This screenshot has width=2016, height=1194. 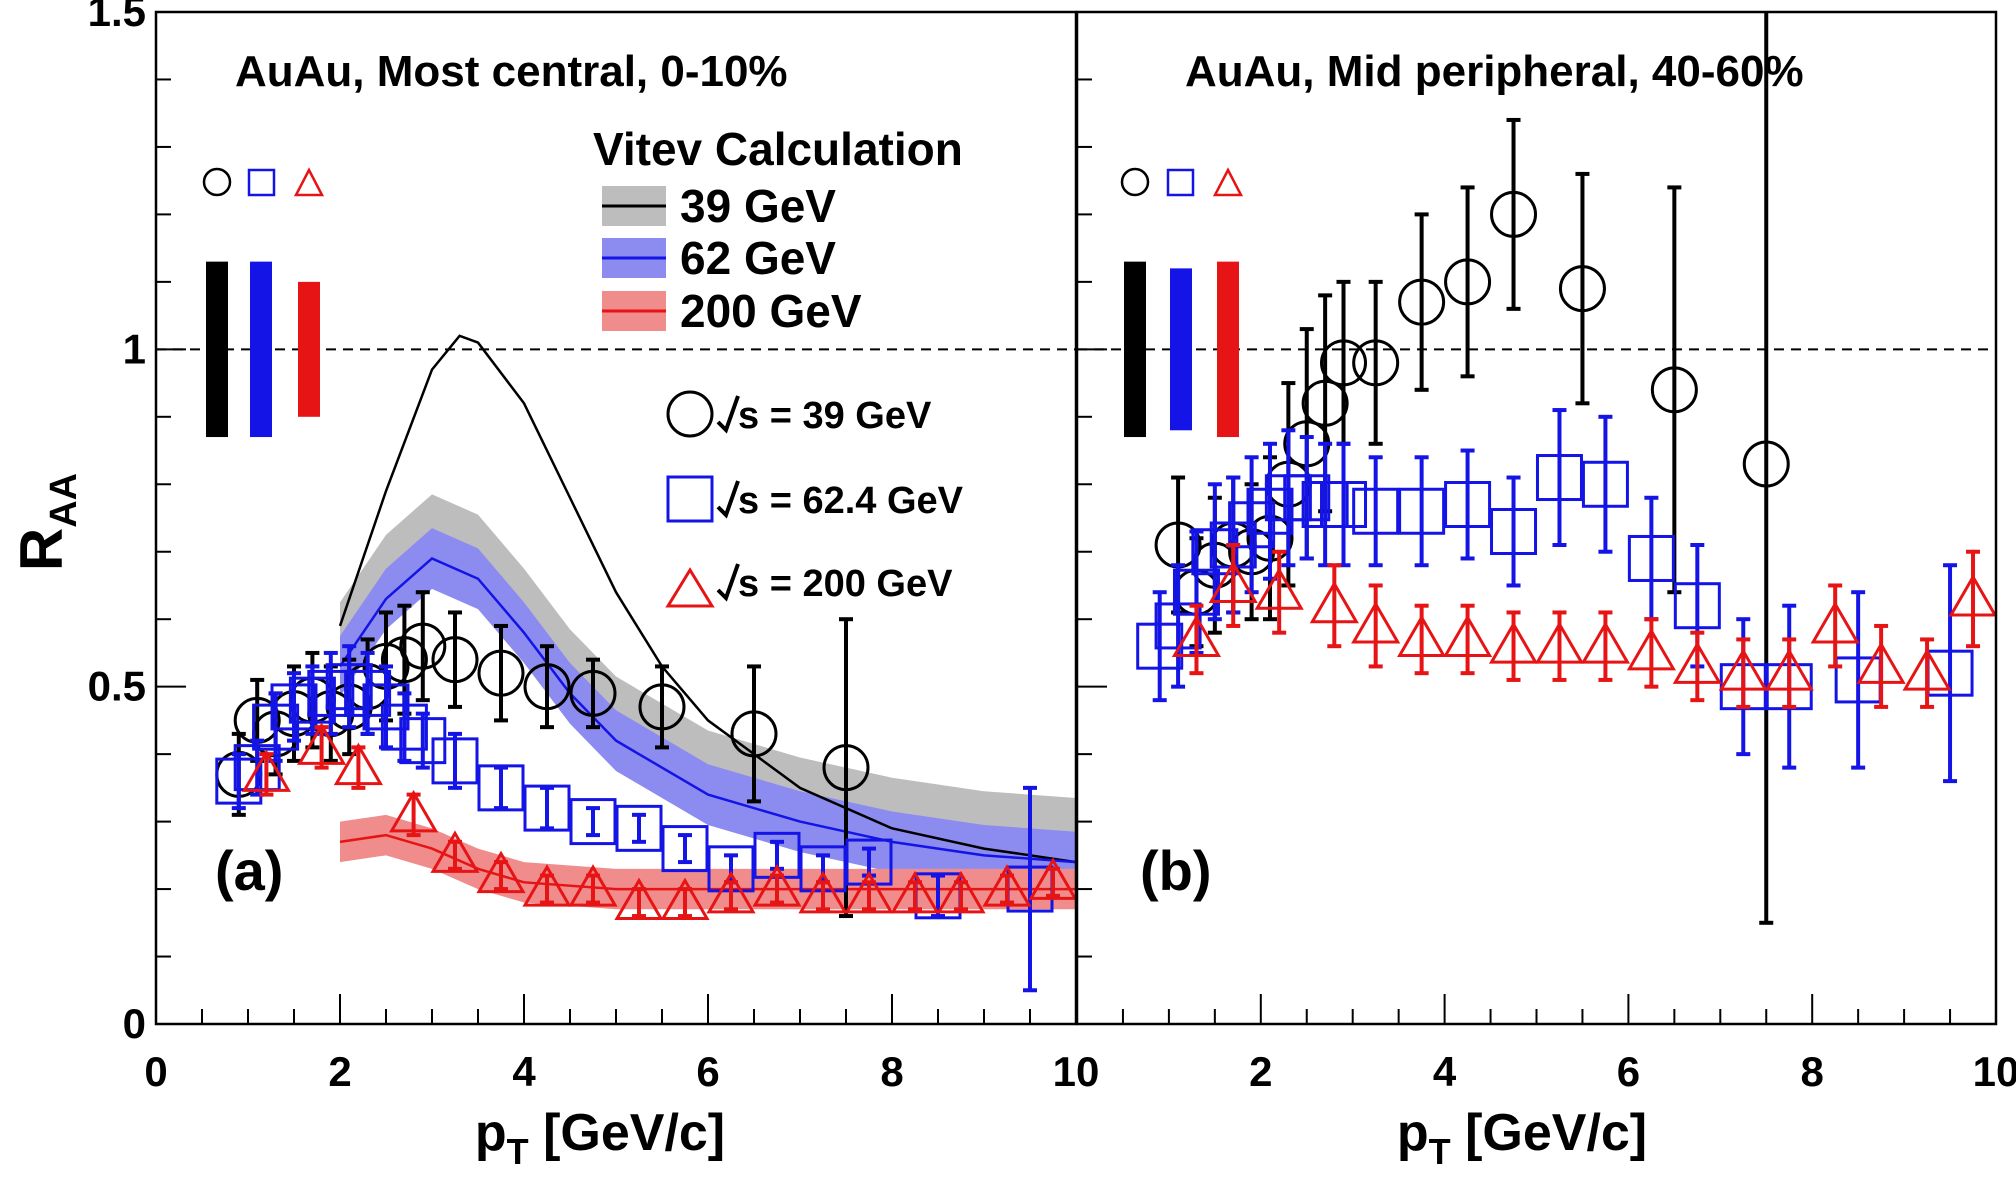 What do you see at coordinates (261, 182) in the screenshot?
I see `norm-key-a-square` at bounding box center [261, 182].